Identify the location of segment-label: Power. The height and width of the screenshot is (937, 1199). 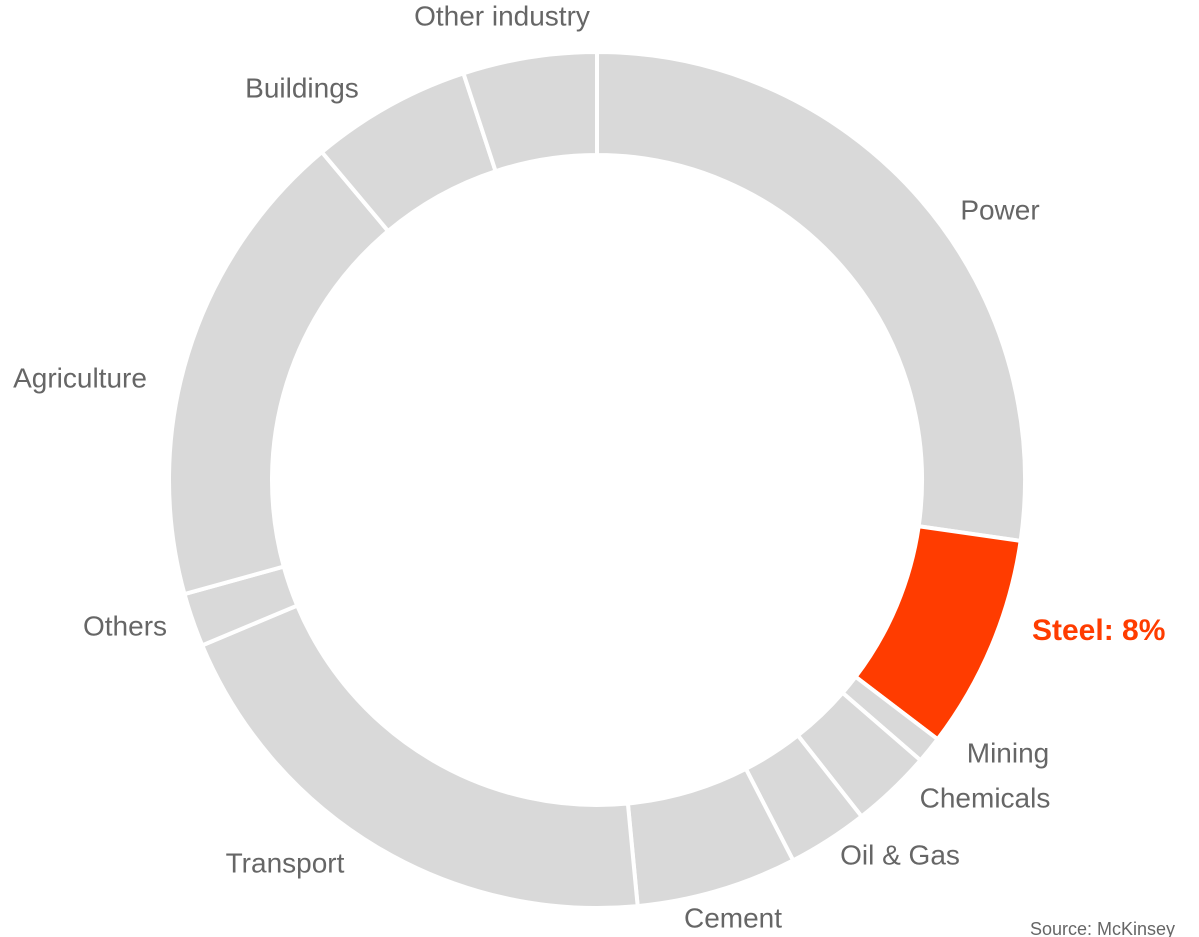
(999, 209).